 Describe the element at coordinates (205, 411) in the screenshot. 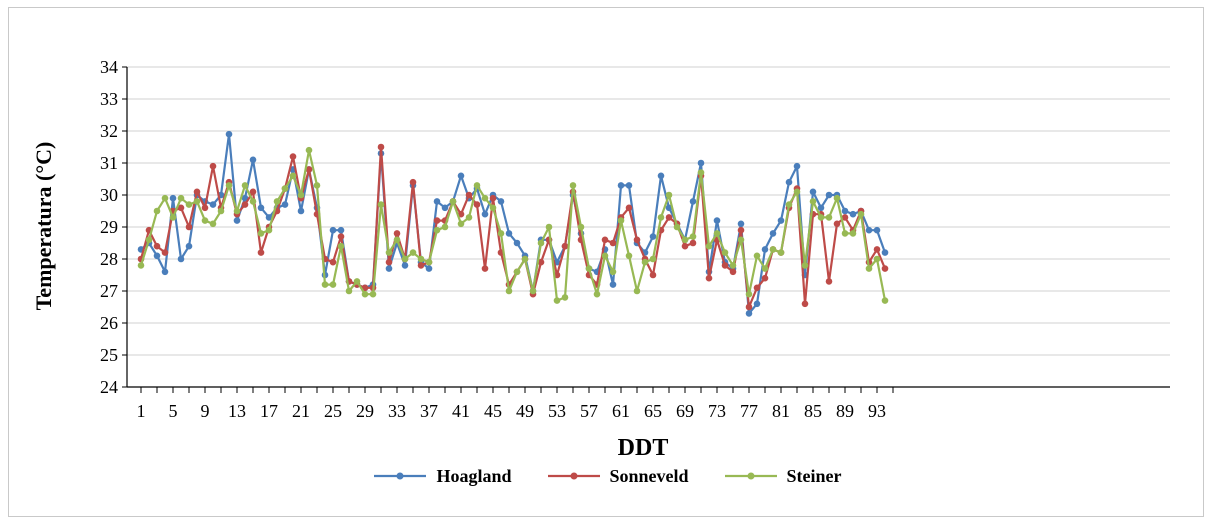

I see `x-tick-label: 9` at that location.